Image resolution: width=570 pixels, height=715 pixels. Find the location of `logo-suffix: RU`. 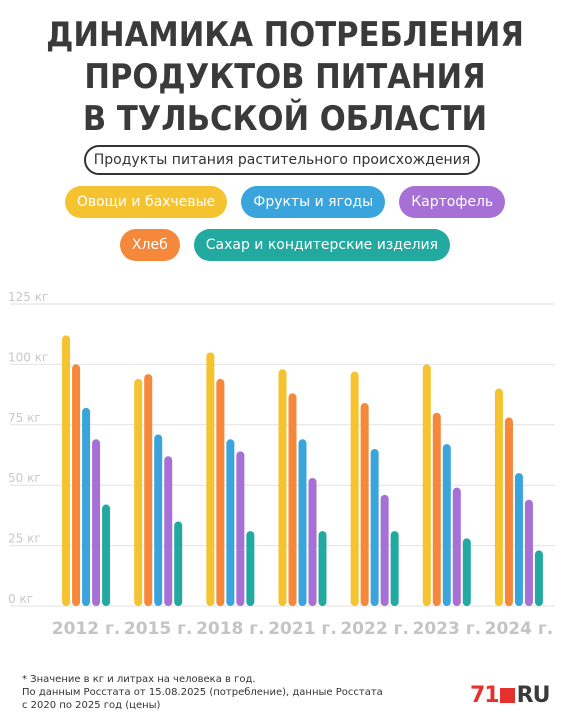

logo-suffix: RU is located at coordinates (533, 695).